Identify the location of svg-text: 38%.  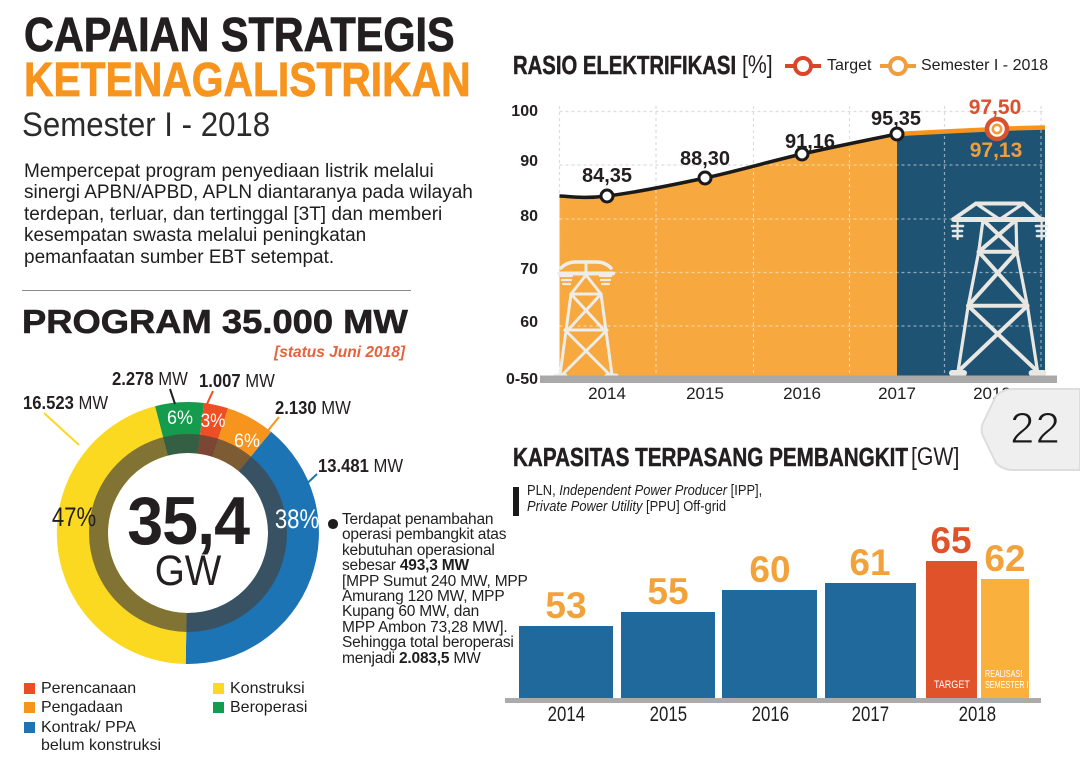
(297, 520).